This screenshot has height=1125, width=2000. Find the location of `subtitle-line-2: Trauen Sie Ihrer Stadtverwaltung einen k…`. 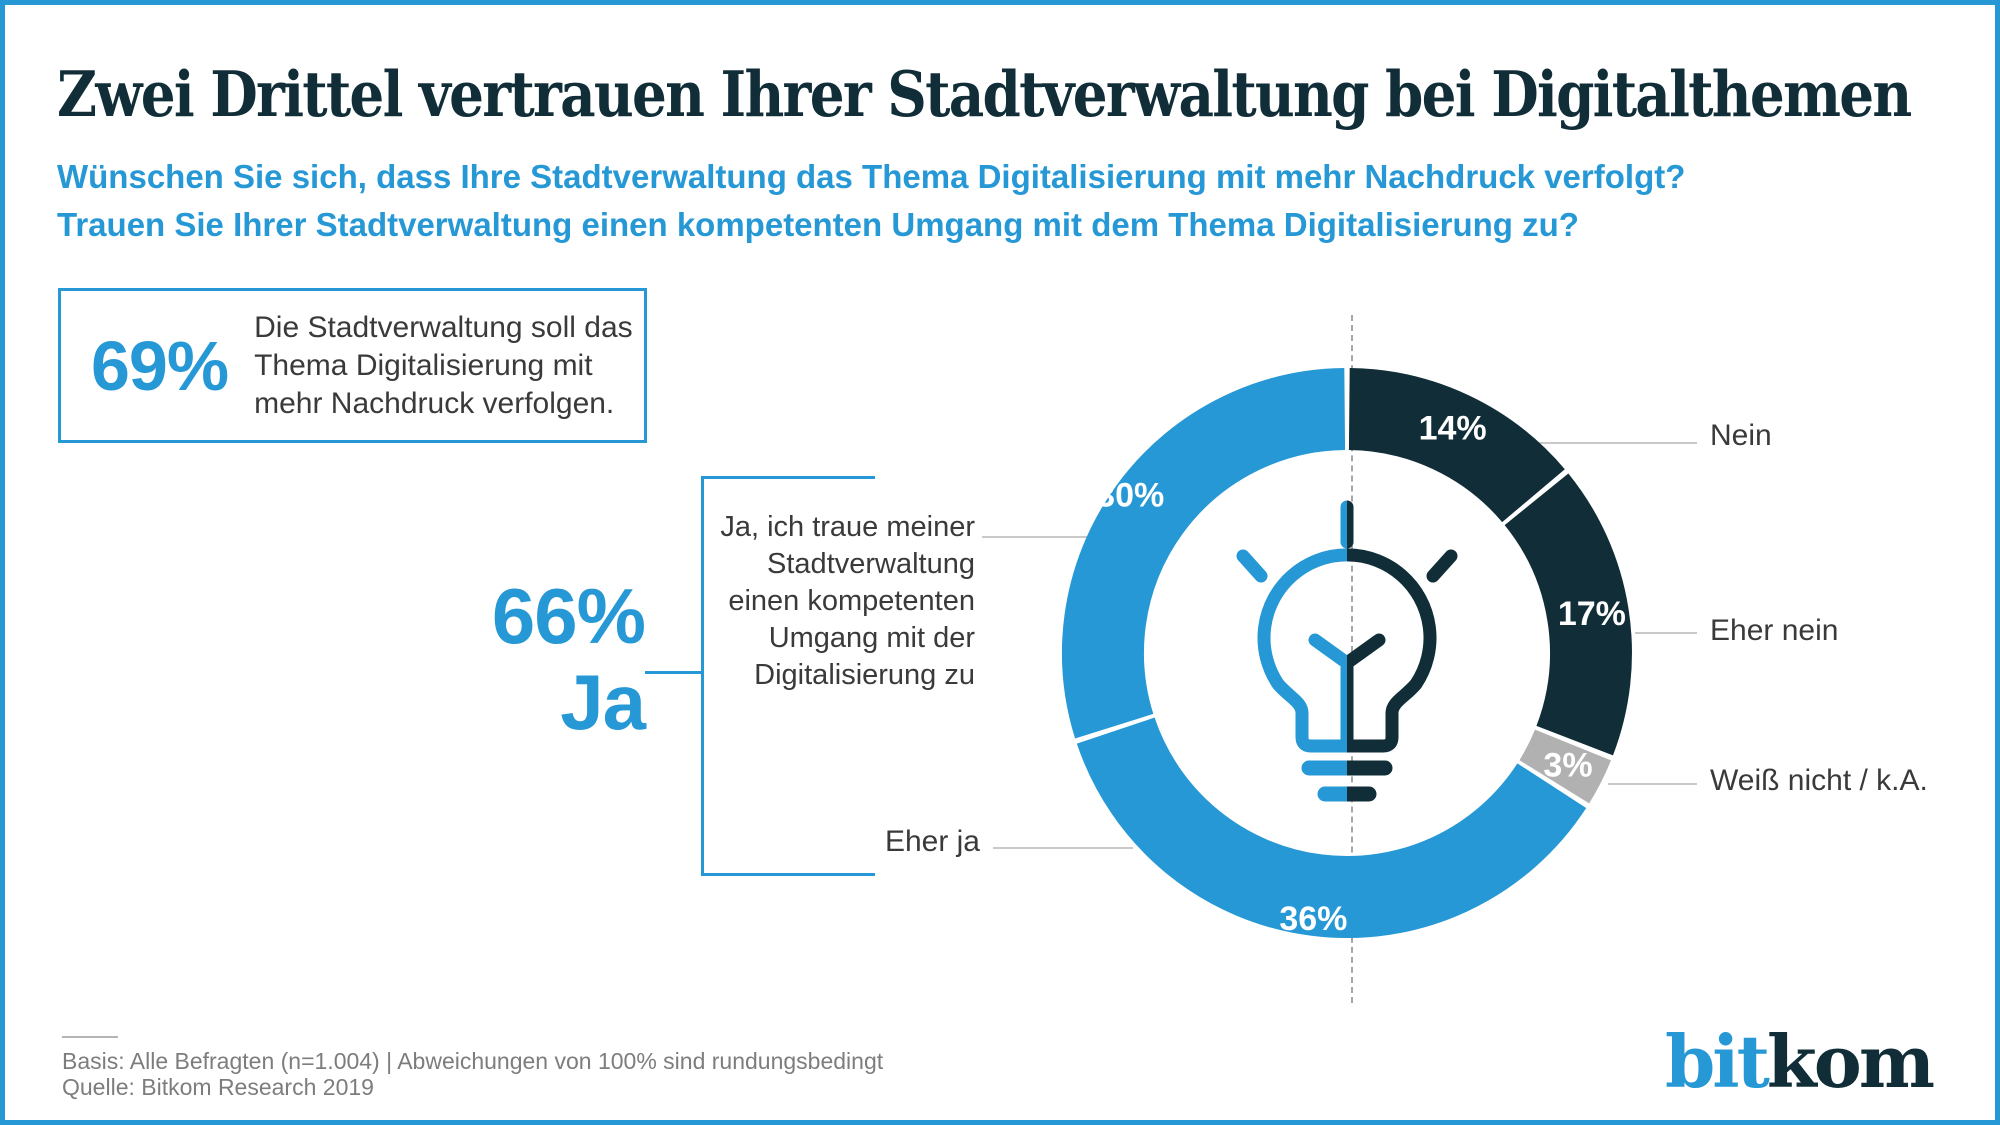

subtitle-line-2: Trauen Sie Ihrer Stadtverwaltung einen k… is located at coordinates (818, 224).